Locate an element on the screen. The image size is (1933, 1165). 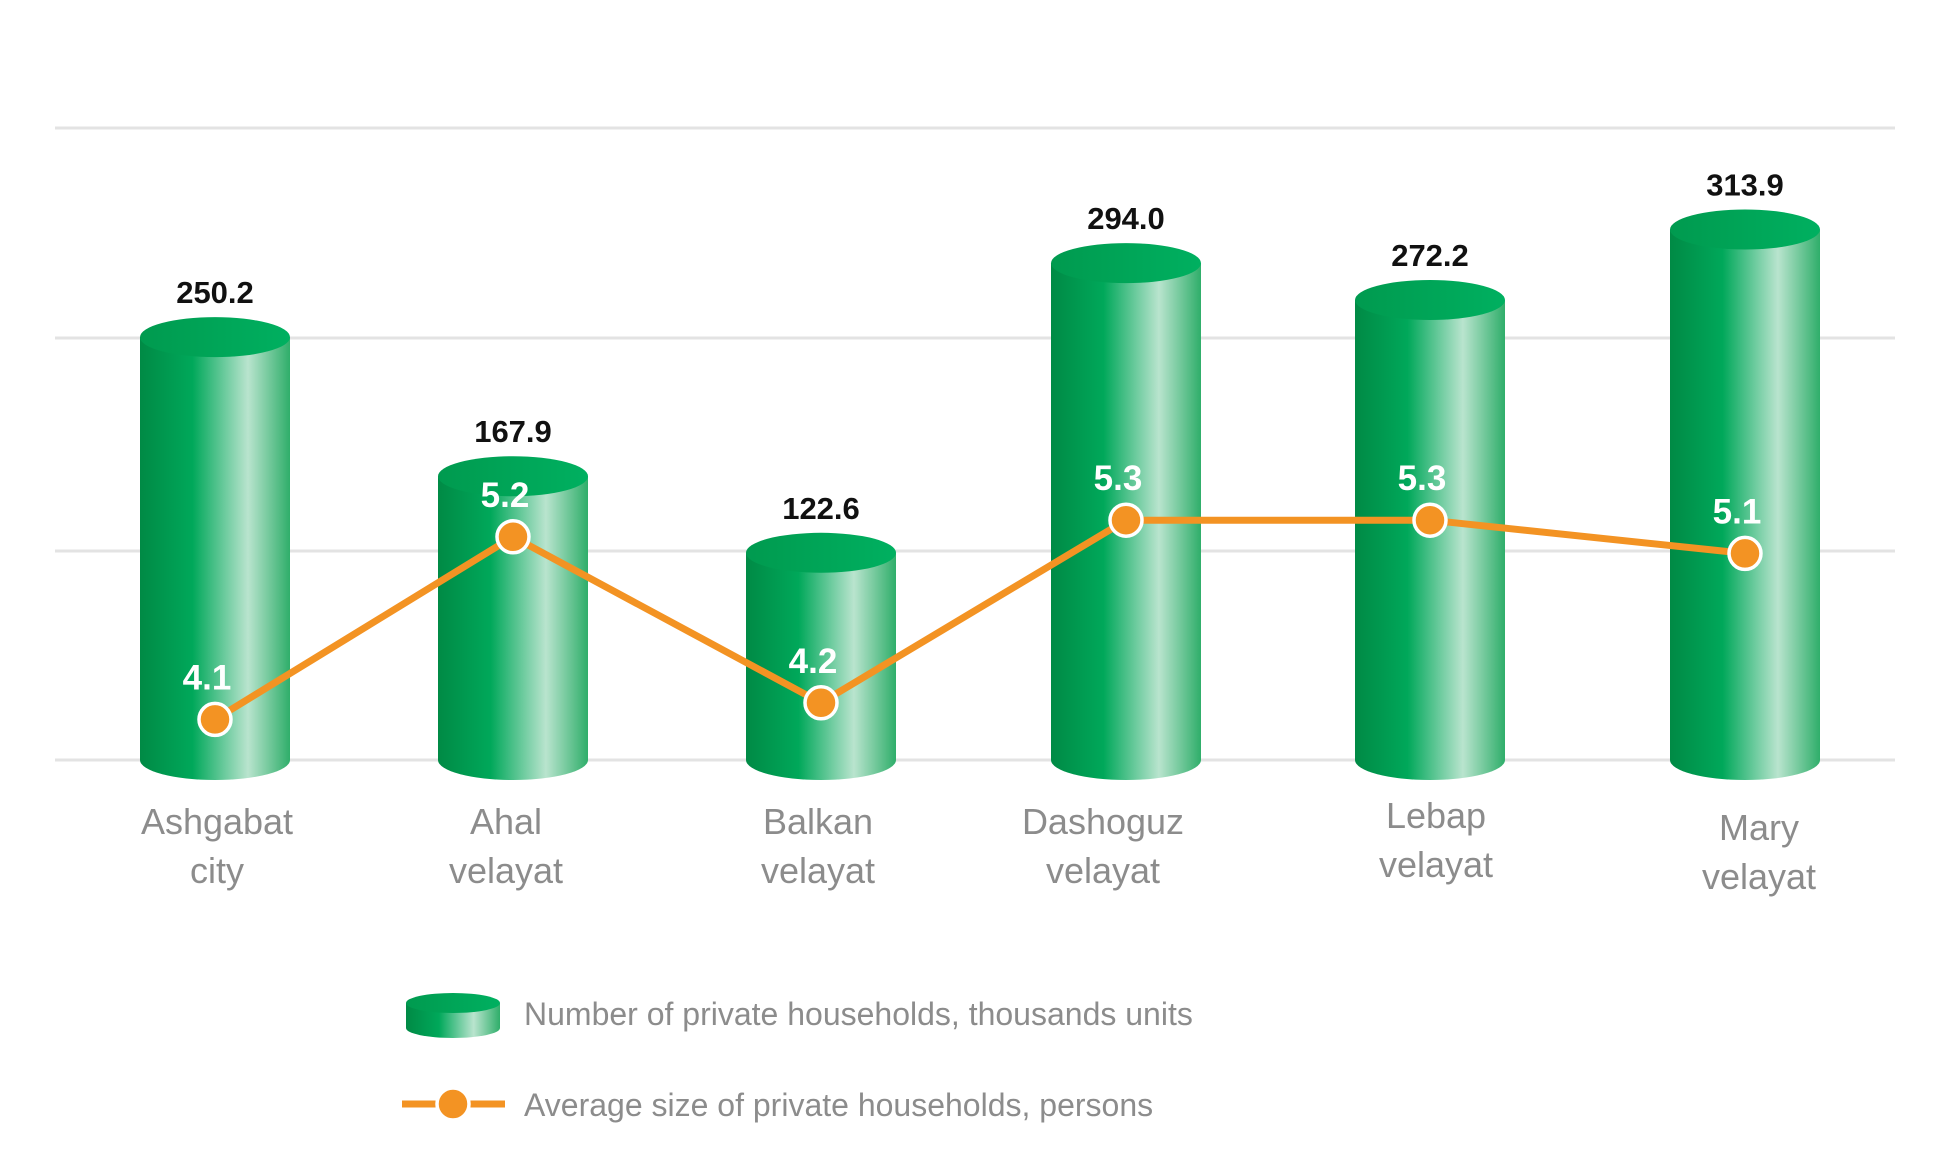
bar: 272.2 is located at coordinates (1430, 509).